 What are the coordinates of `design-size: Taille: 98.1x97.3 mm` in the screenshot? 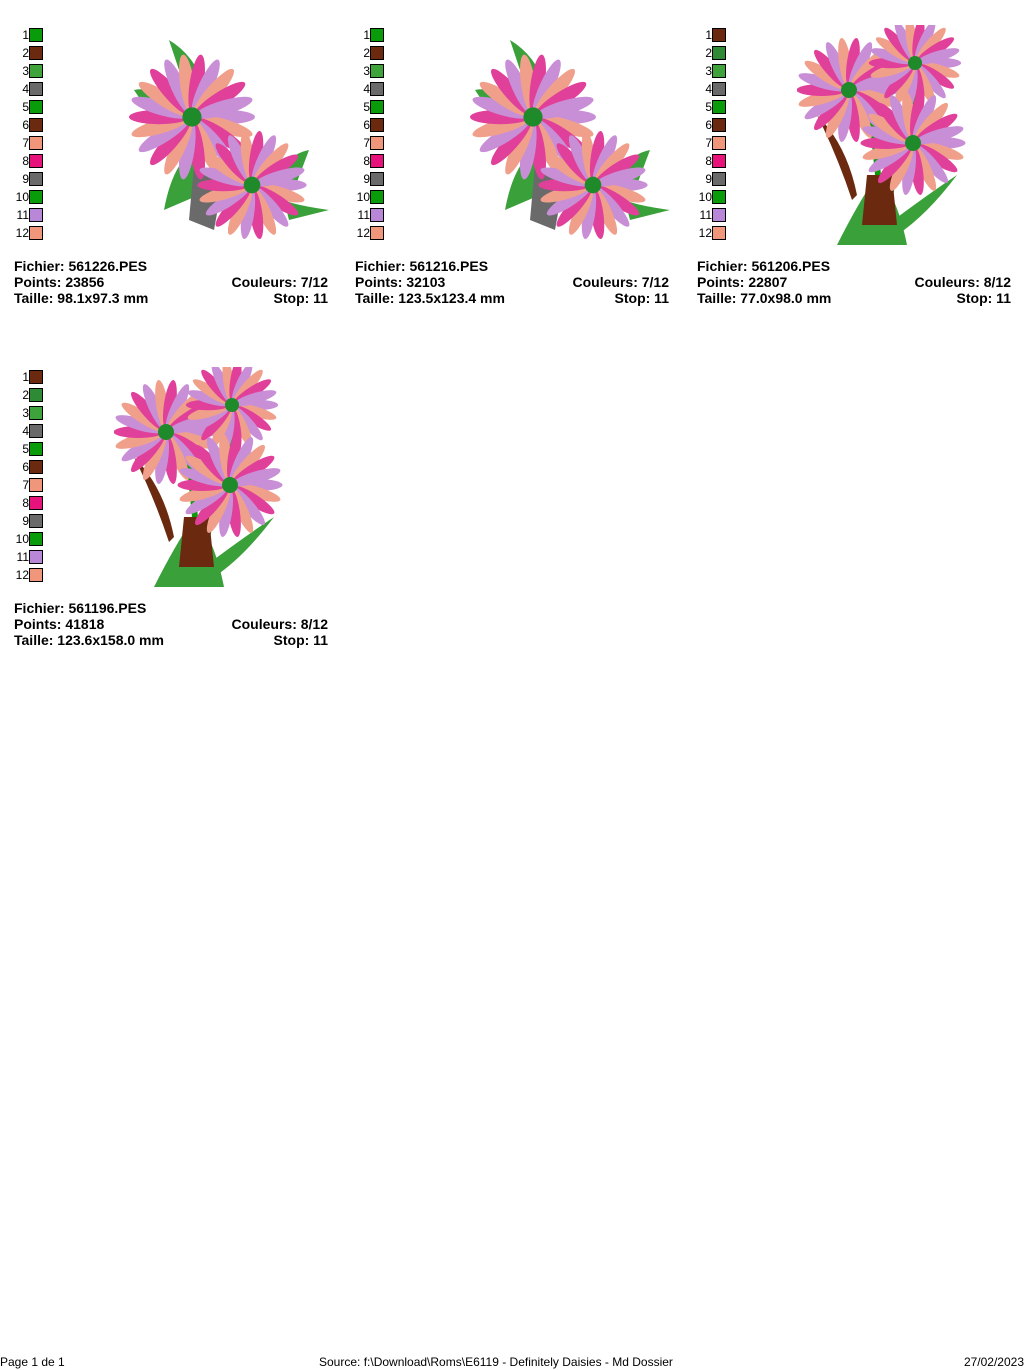 It's located at (81, 298).